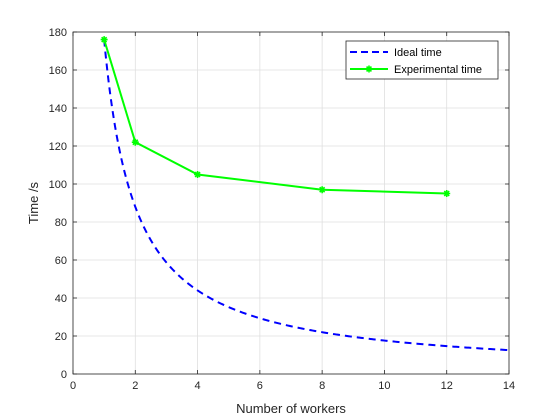 Image resolution: width=560 pixels, height=420 pixels. Describe the element at coordinates (198, 386) in the screenshot. I see `x-tick-label: 4` at that location.